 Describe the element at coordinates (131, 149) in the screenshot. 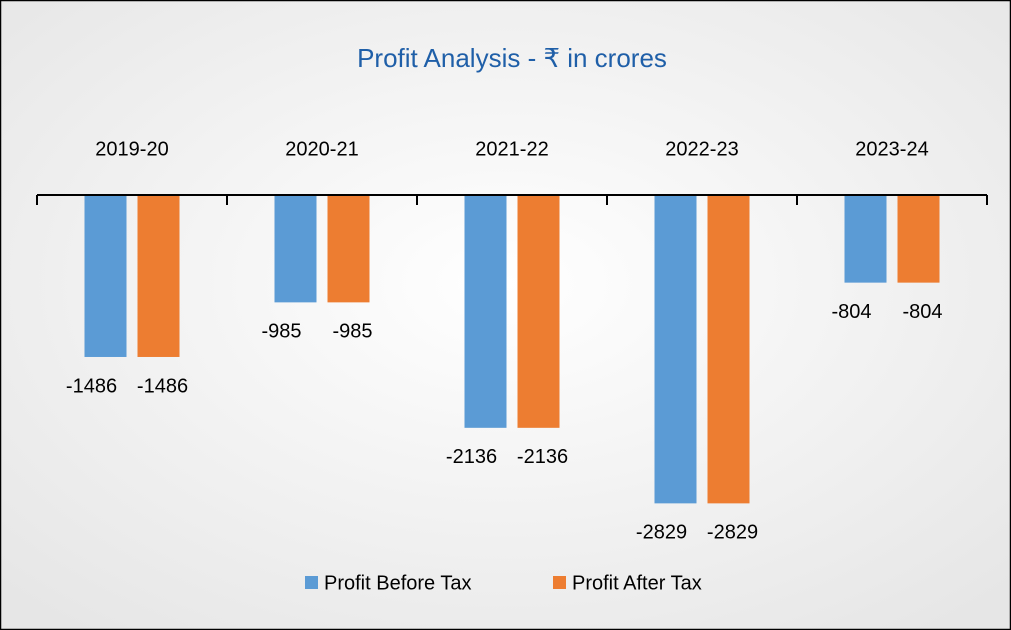

I see `x-tick-label: 2019-20` at that location.